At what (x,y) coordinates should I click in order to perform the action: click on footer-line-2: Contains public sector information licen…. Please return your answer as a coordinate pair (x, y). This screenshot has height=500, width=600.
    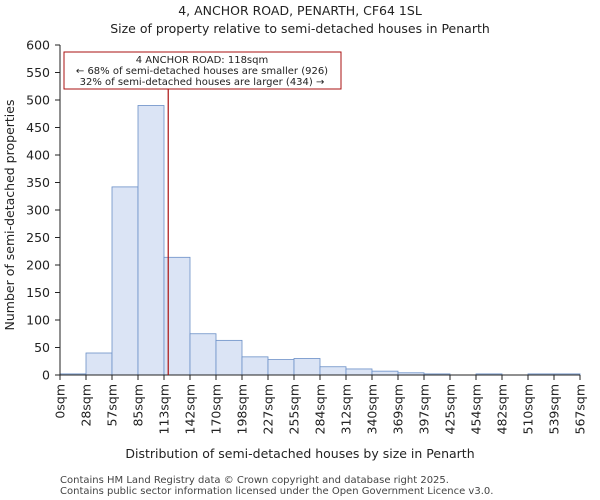
    Looking at the image, I should click on (276, 491).